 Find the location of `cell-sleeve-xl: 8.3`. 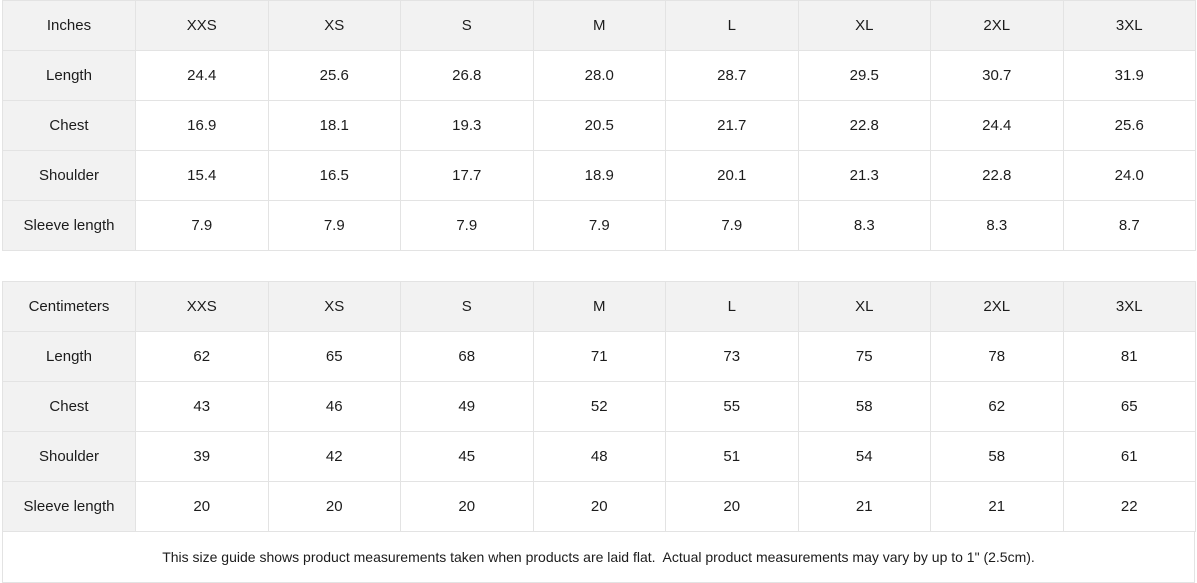

cell-sleeve-xl: 8.3 is located at coordinates (864, 225).